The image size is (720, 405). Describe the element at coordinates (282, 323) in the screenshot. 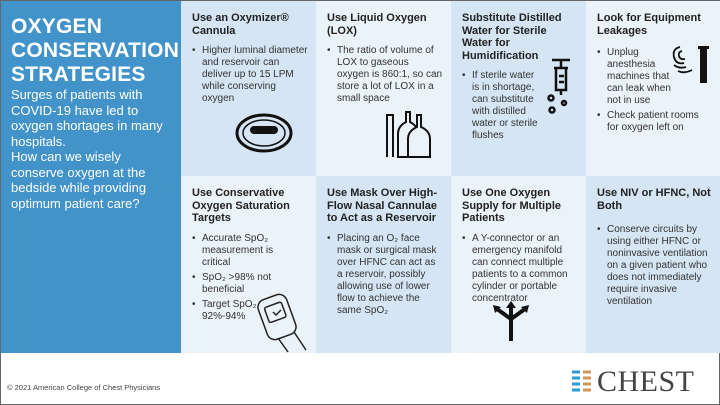

I see `pulse-oximeter-icon` at that location.